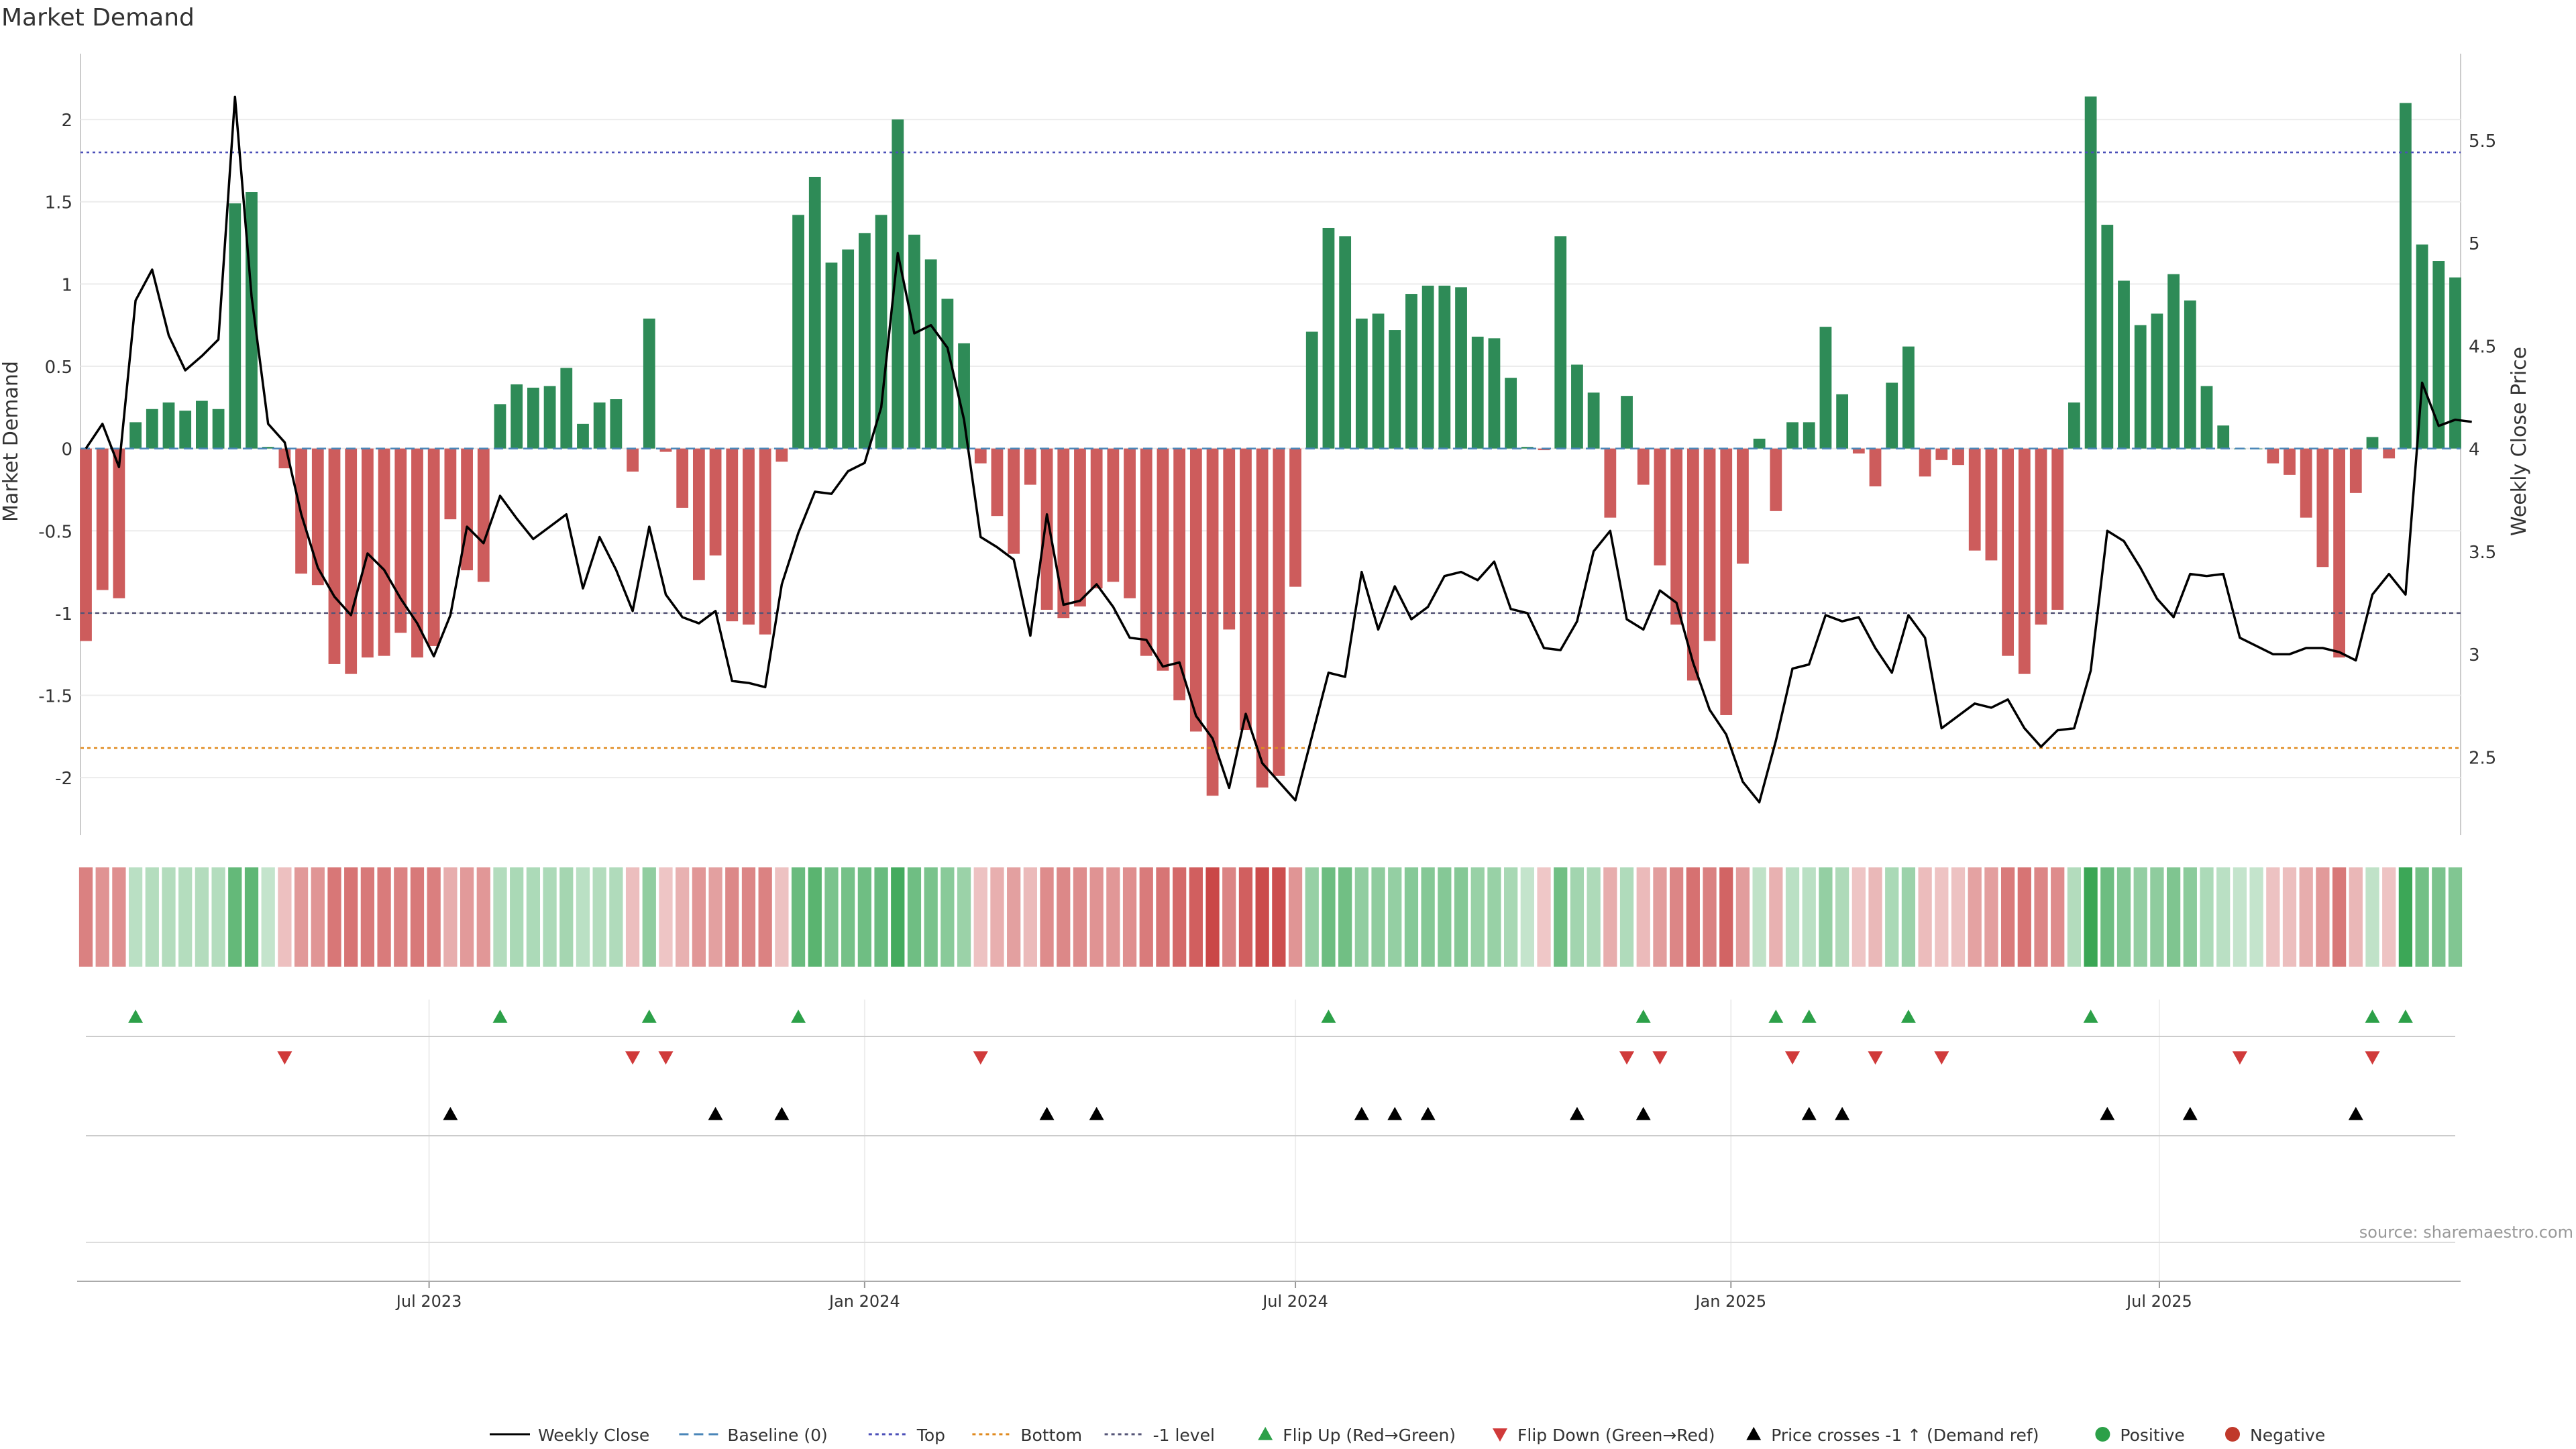  What do you see at coordinates (2474, 655) in the screenshot?
I see `y2-tick-label: 3` at bounding box center [2474, 655].